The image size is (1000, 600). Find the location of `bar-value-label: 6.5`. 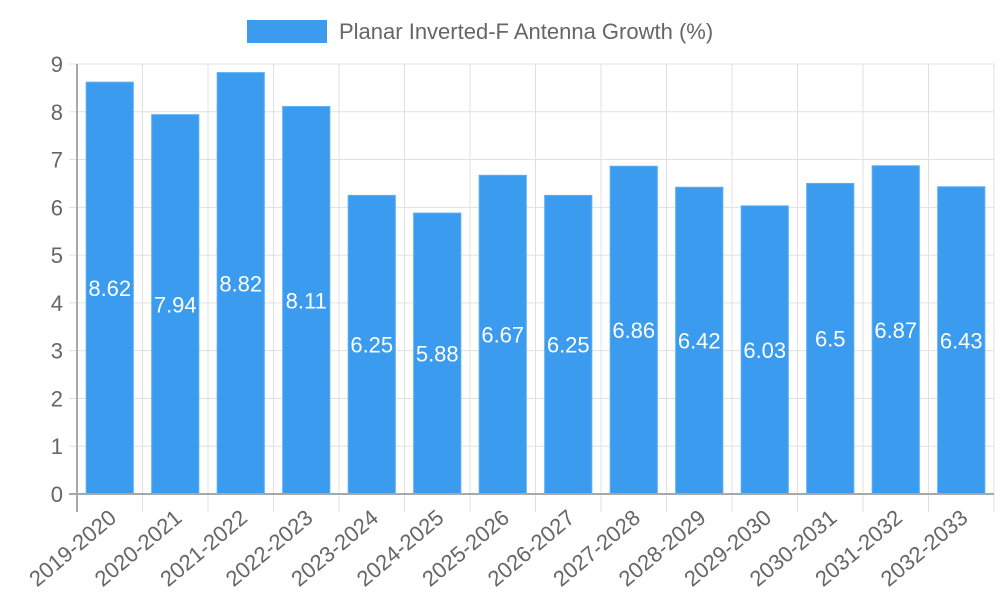

bar-value-label: 6.5 is located at coordinates (830, 339).